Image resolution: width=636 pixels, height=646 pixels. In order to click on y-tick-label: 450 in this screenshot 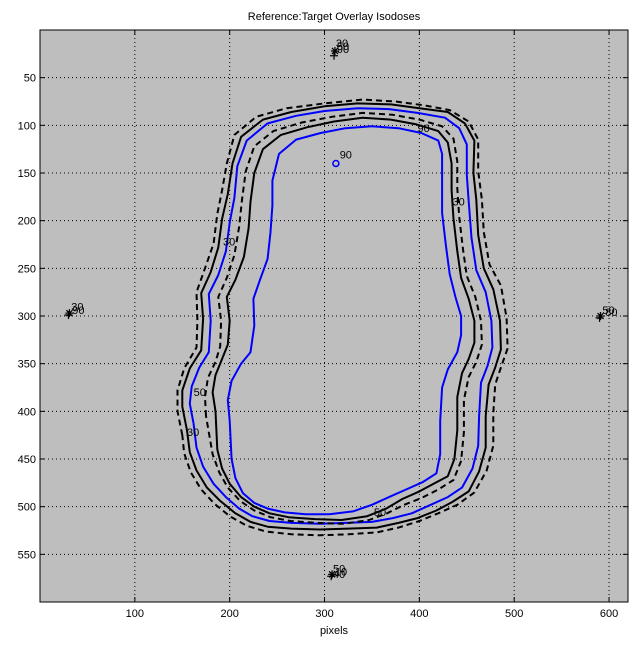, I will do `click(27, 460)`.